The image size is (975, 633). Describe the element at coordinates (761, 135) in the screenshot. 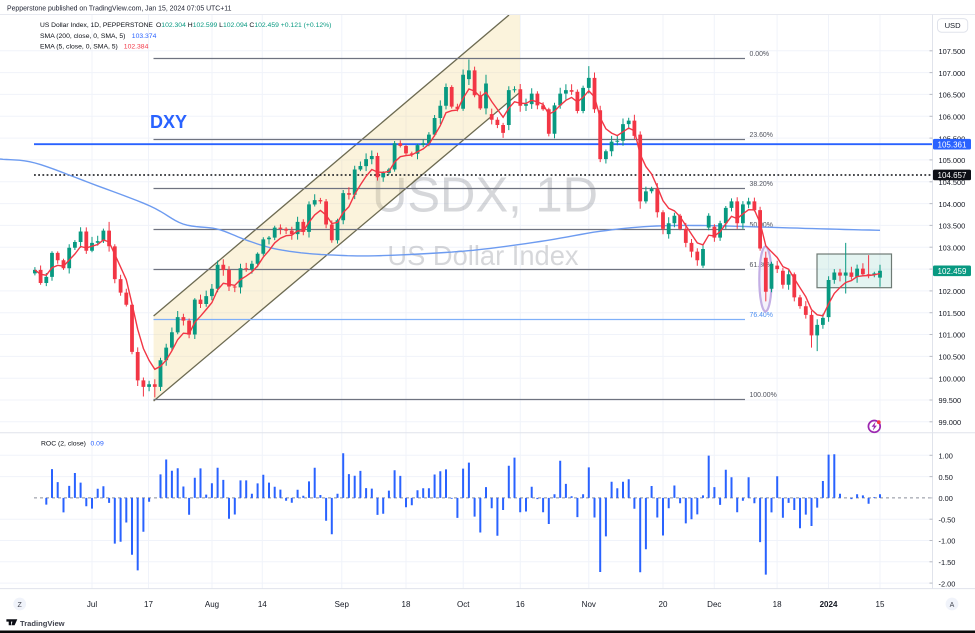

I see `svg-text: 23.60%` at that location.